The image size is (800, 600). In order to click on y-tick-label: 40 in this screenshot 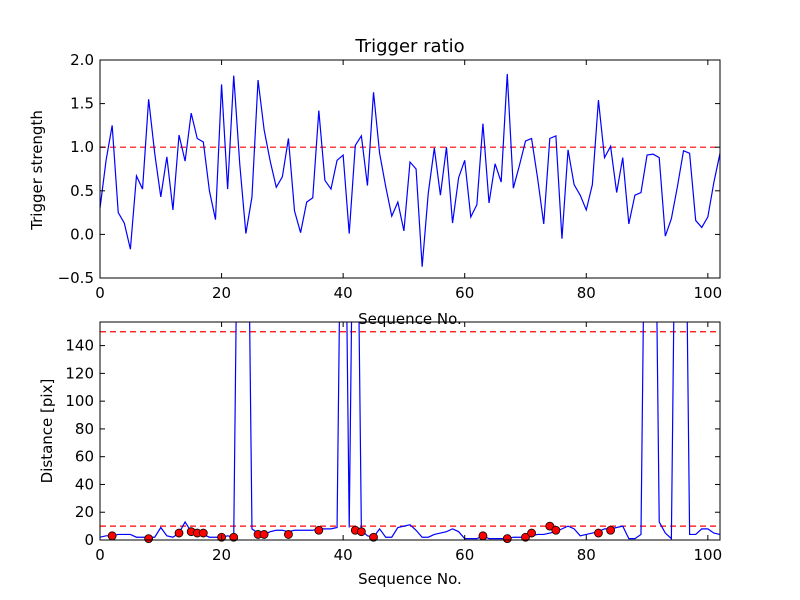, I will do `click(84, 484)`.